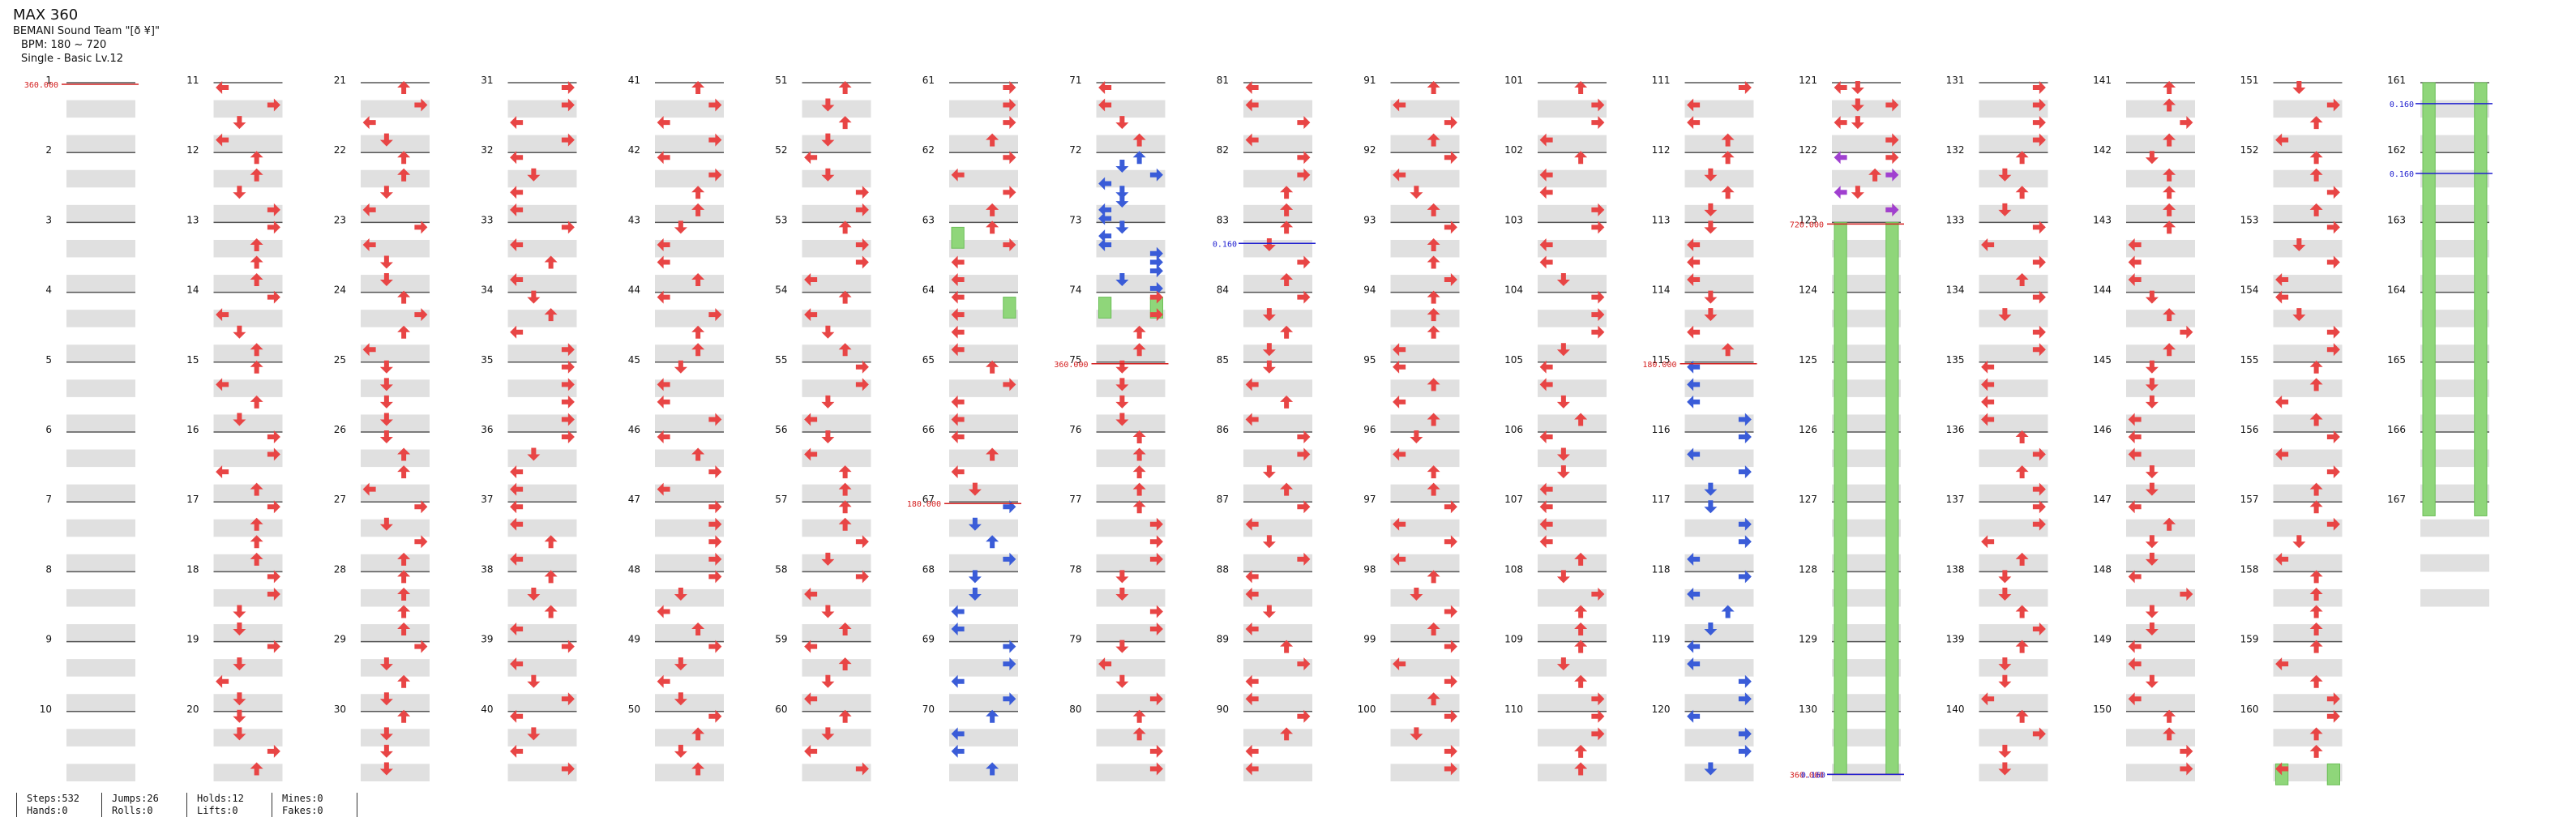 This screenshot has height=830, width=2576. Describe the element at coordinates (1117, 254) in the screenshot. I see `measure-73: 73` at that location.